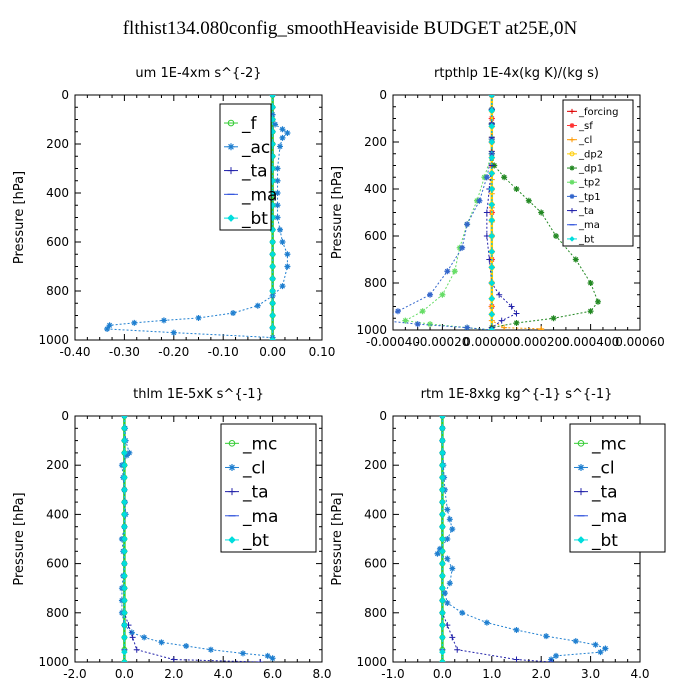 The image size is (700, 700). What do you see at coordinates (197, 217) in the screenshot?
I see `series-ac` at bounding box center [197, 217].